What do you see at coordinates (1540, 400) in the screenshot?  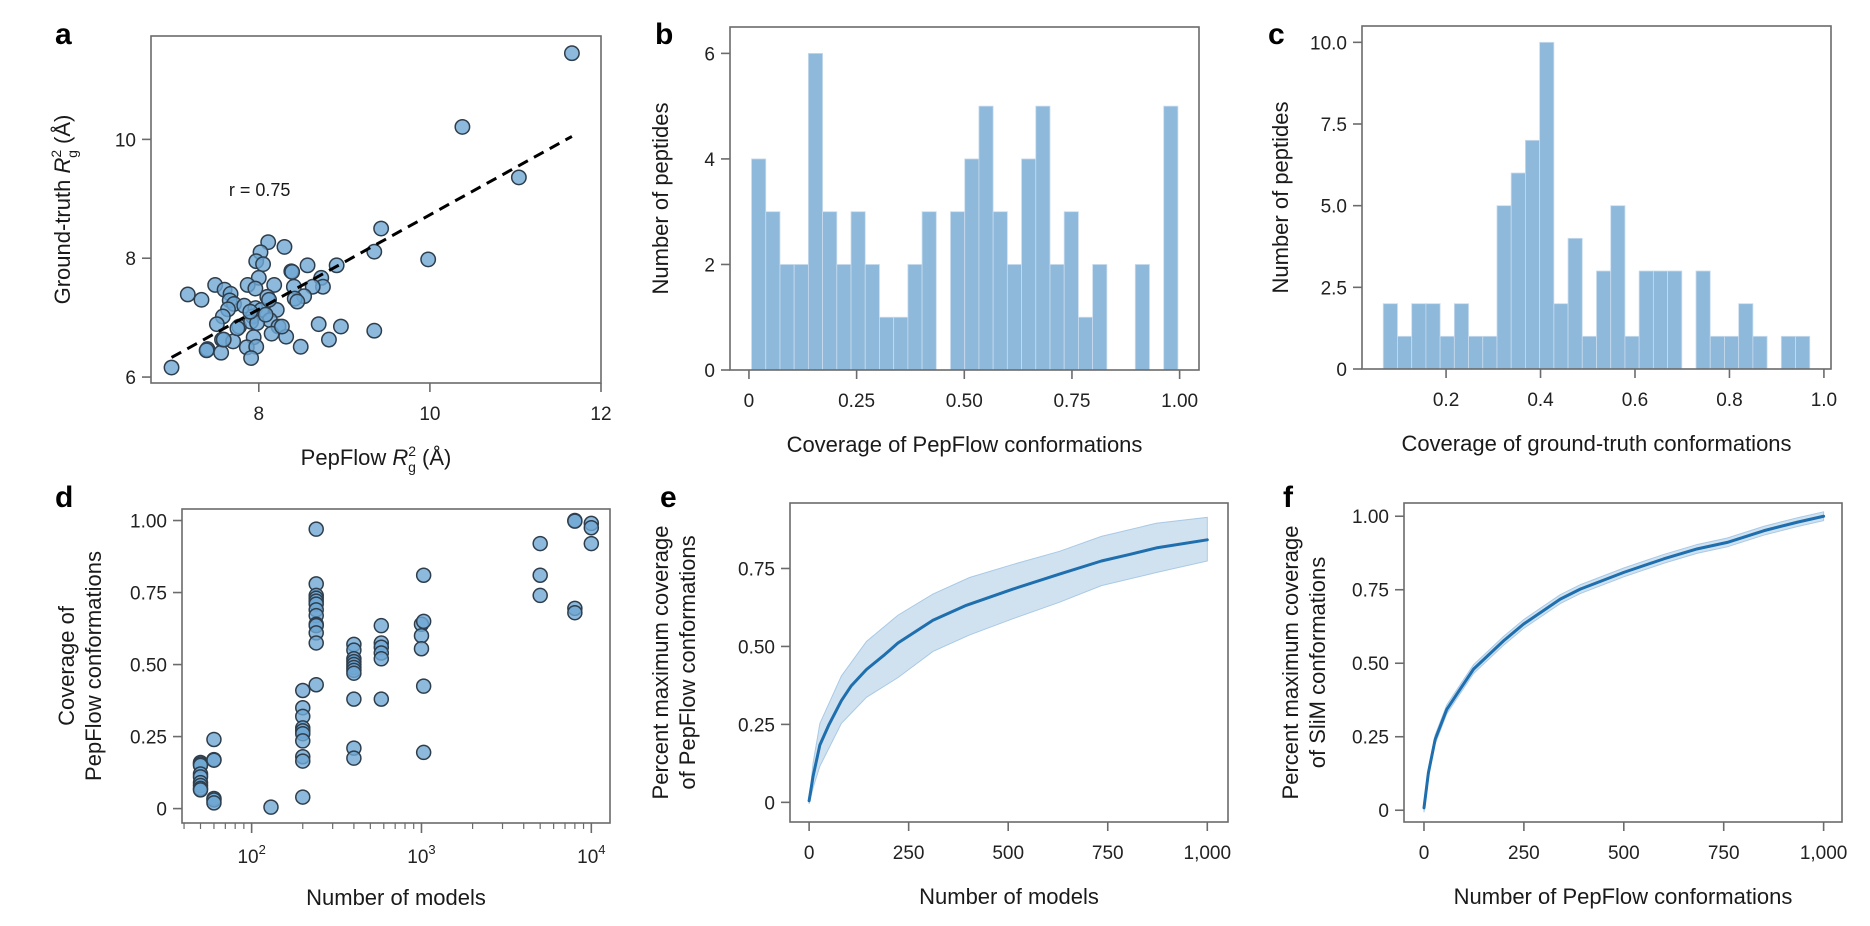 I see `x-tick-label: 0.4` at bounding box center [1540, 400].